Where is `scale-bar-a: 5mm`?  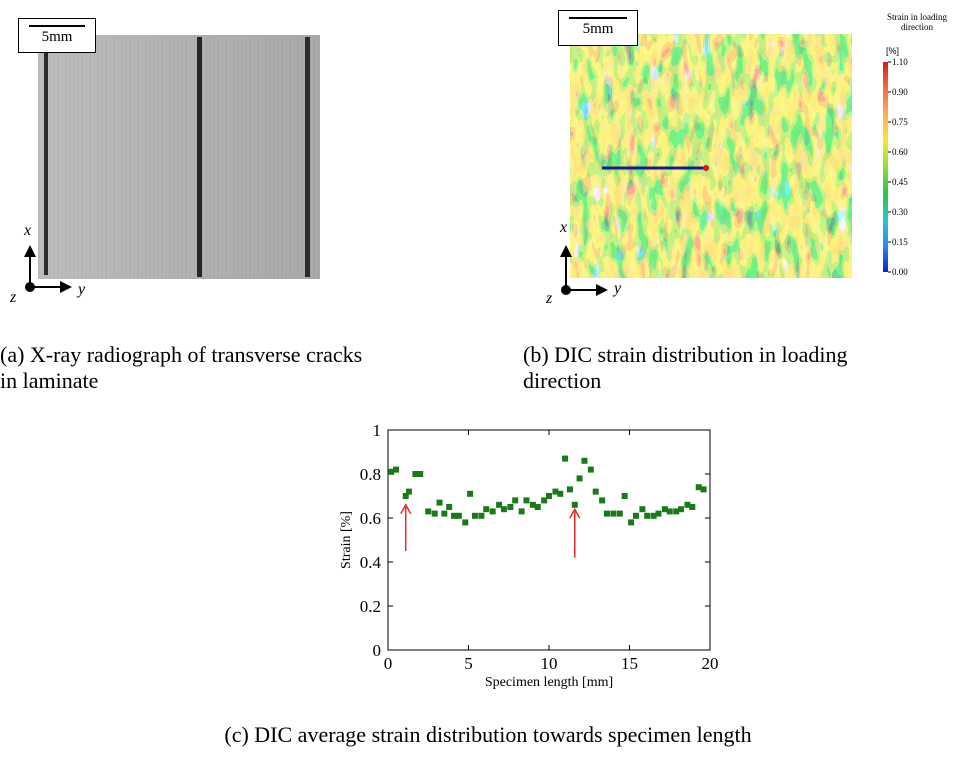 scale-bar-a: 5mm is located at coordinates (57, 35).